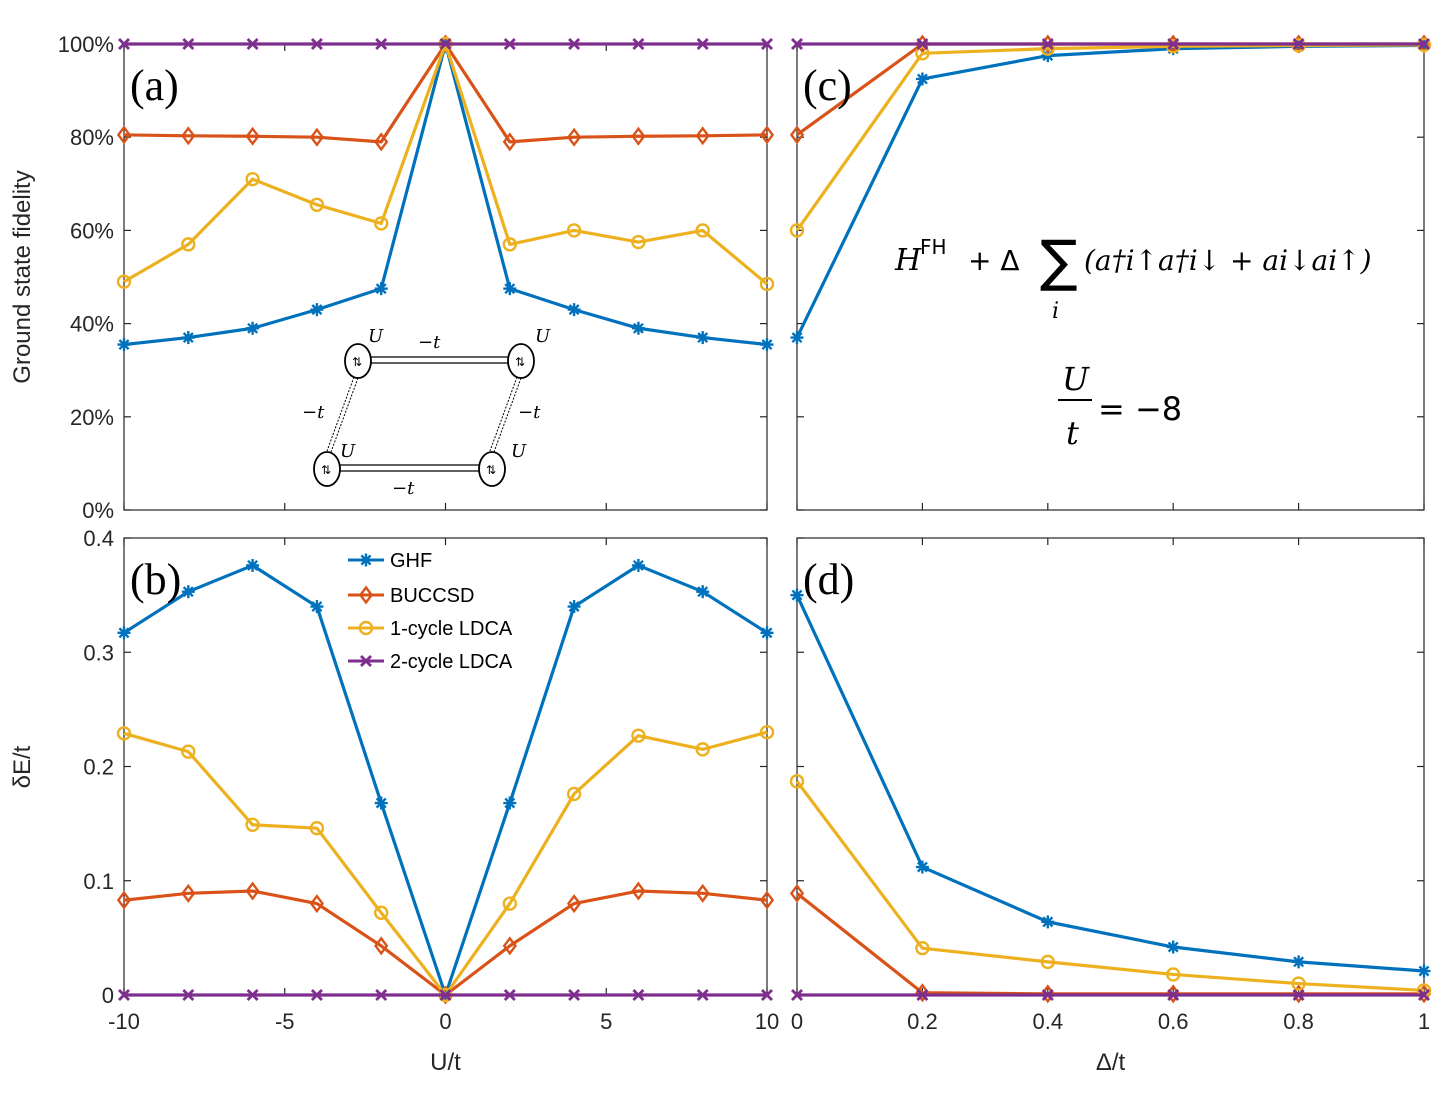 The image size is (1448, 1094). I want to click on y-tick-label: 0%, so click(98, 510).